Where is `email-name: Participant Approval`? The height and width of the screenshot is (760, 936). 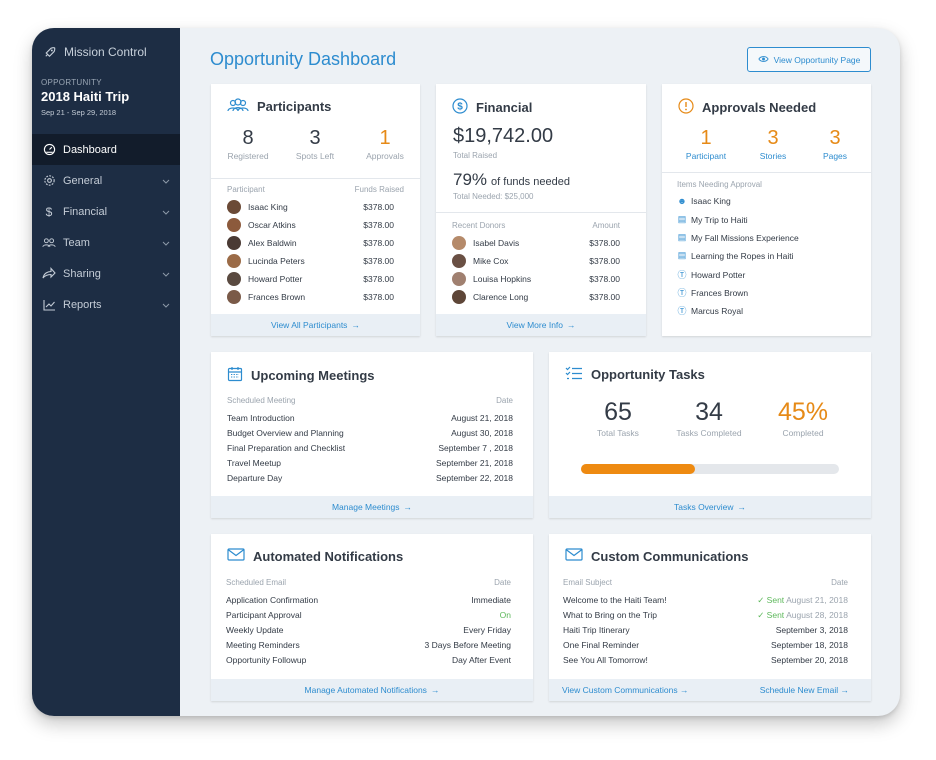
email-name: Participant Approval is located at coordinates (264, 615).